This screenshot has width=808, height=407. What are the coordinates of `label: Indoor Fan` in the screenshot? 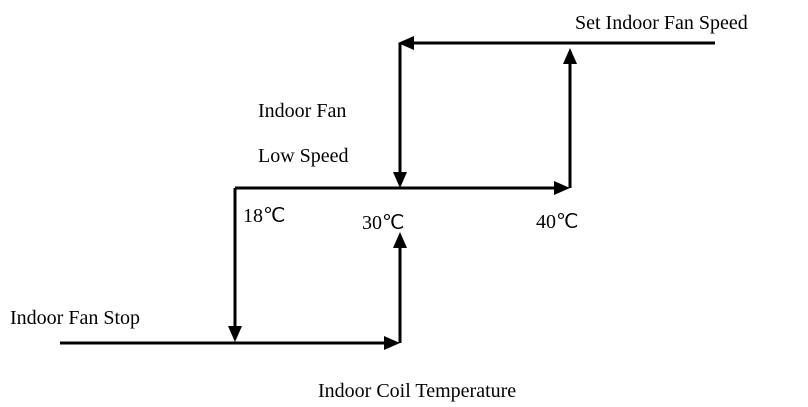 It's located at (302, 111).